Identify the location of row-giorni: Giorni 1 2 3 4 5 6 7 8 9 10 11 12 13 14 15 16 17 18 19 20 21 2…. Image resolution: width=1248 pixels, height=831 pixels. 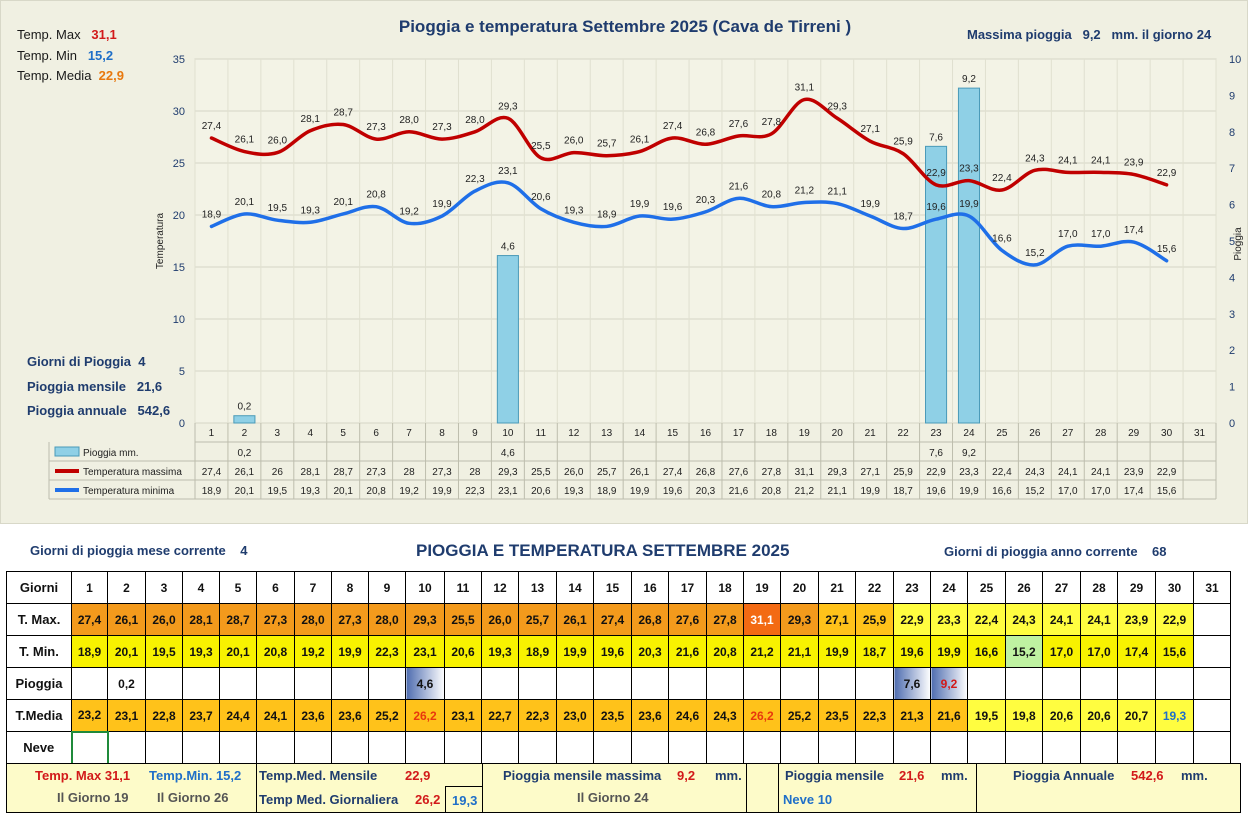
(618, 587).